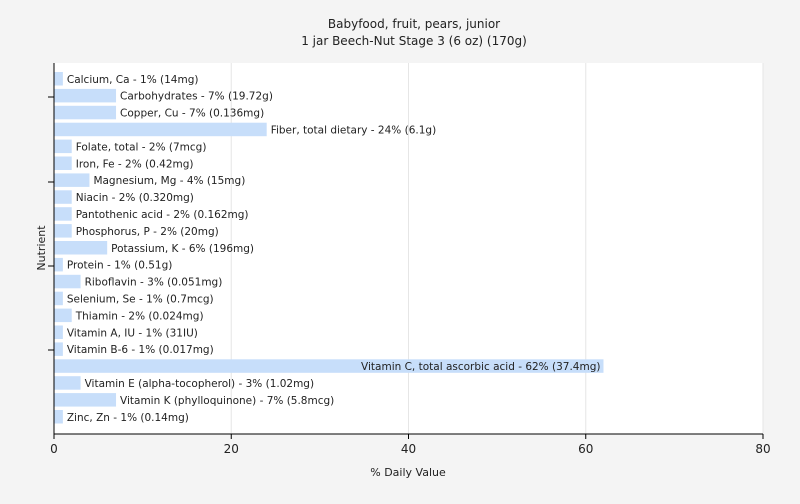 This screenshot has height=504, width=800. What do you see at coordinates (139, 316) in the screenshot?
I see `bar-label: Thiamin - 2% (0.024mg)` at bounding box center [139, 316].